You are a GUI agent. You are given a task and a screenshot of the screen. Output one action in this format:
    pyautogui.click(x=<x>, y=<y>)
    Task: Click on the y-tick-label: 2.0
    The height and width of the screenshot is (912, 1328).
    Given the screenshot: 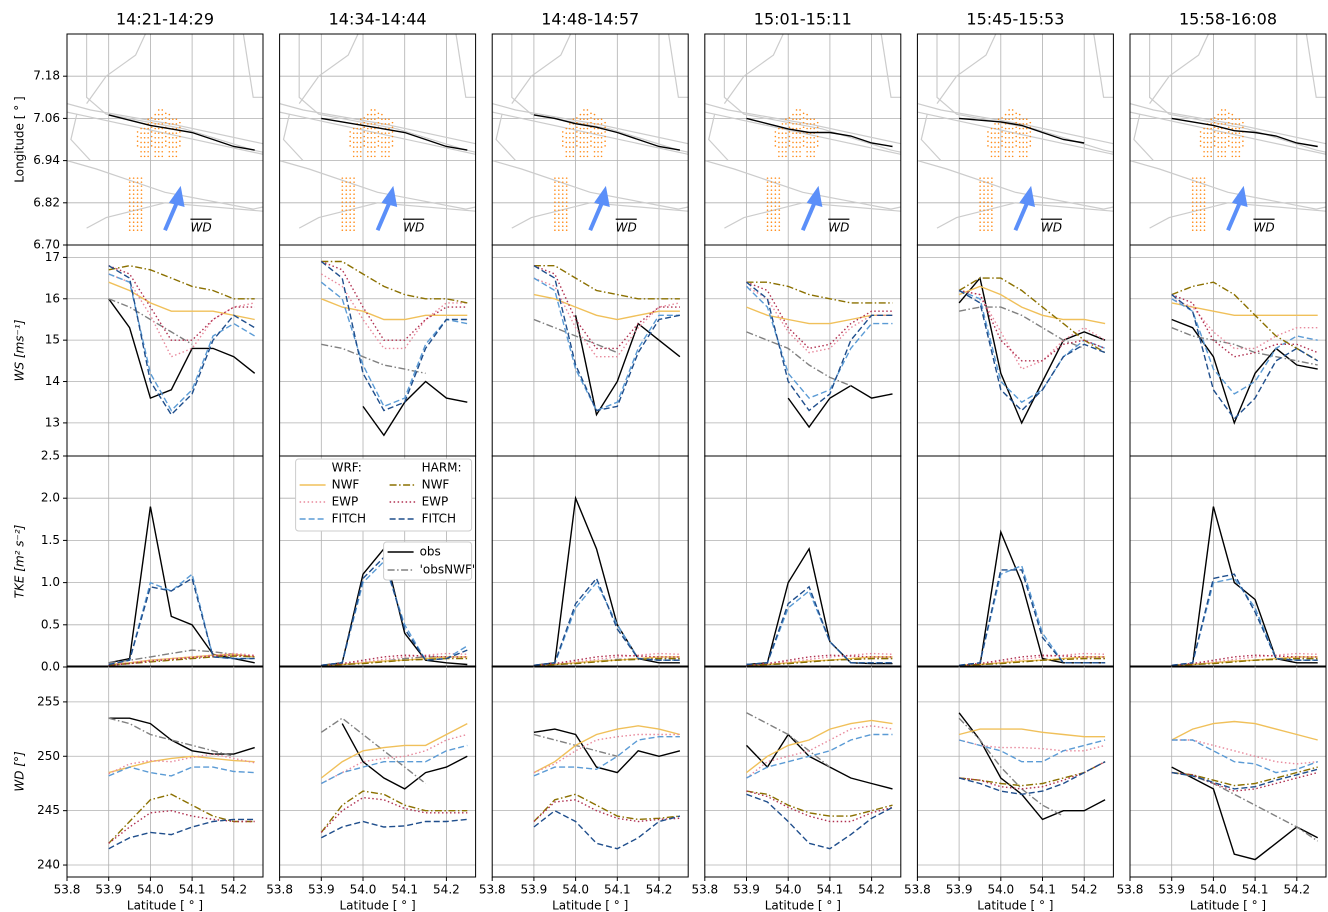 What is the action you would take?
    pyautogui.click(x=50, y=498)
    